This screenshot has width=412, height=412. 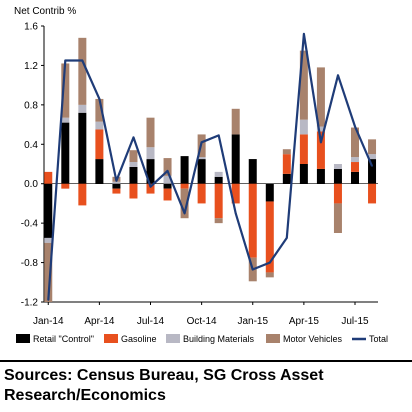 I want to click on x-tick-label: Apr-14, so click(x=99, y=321).